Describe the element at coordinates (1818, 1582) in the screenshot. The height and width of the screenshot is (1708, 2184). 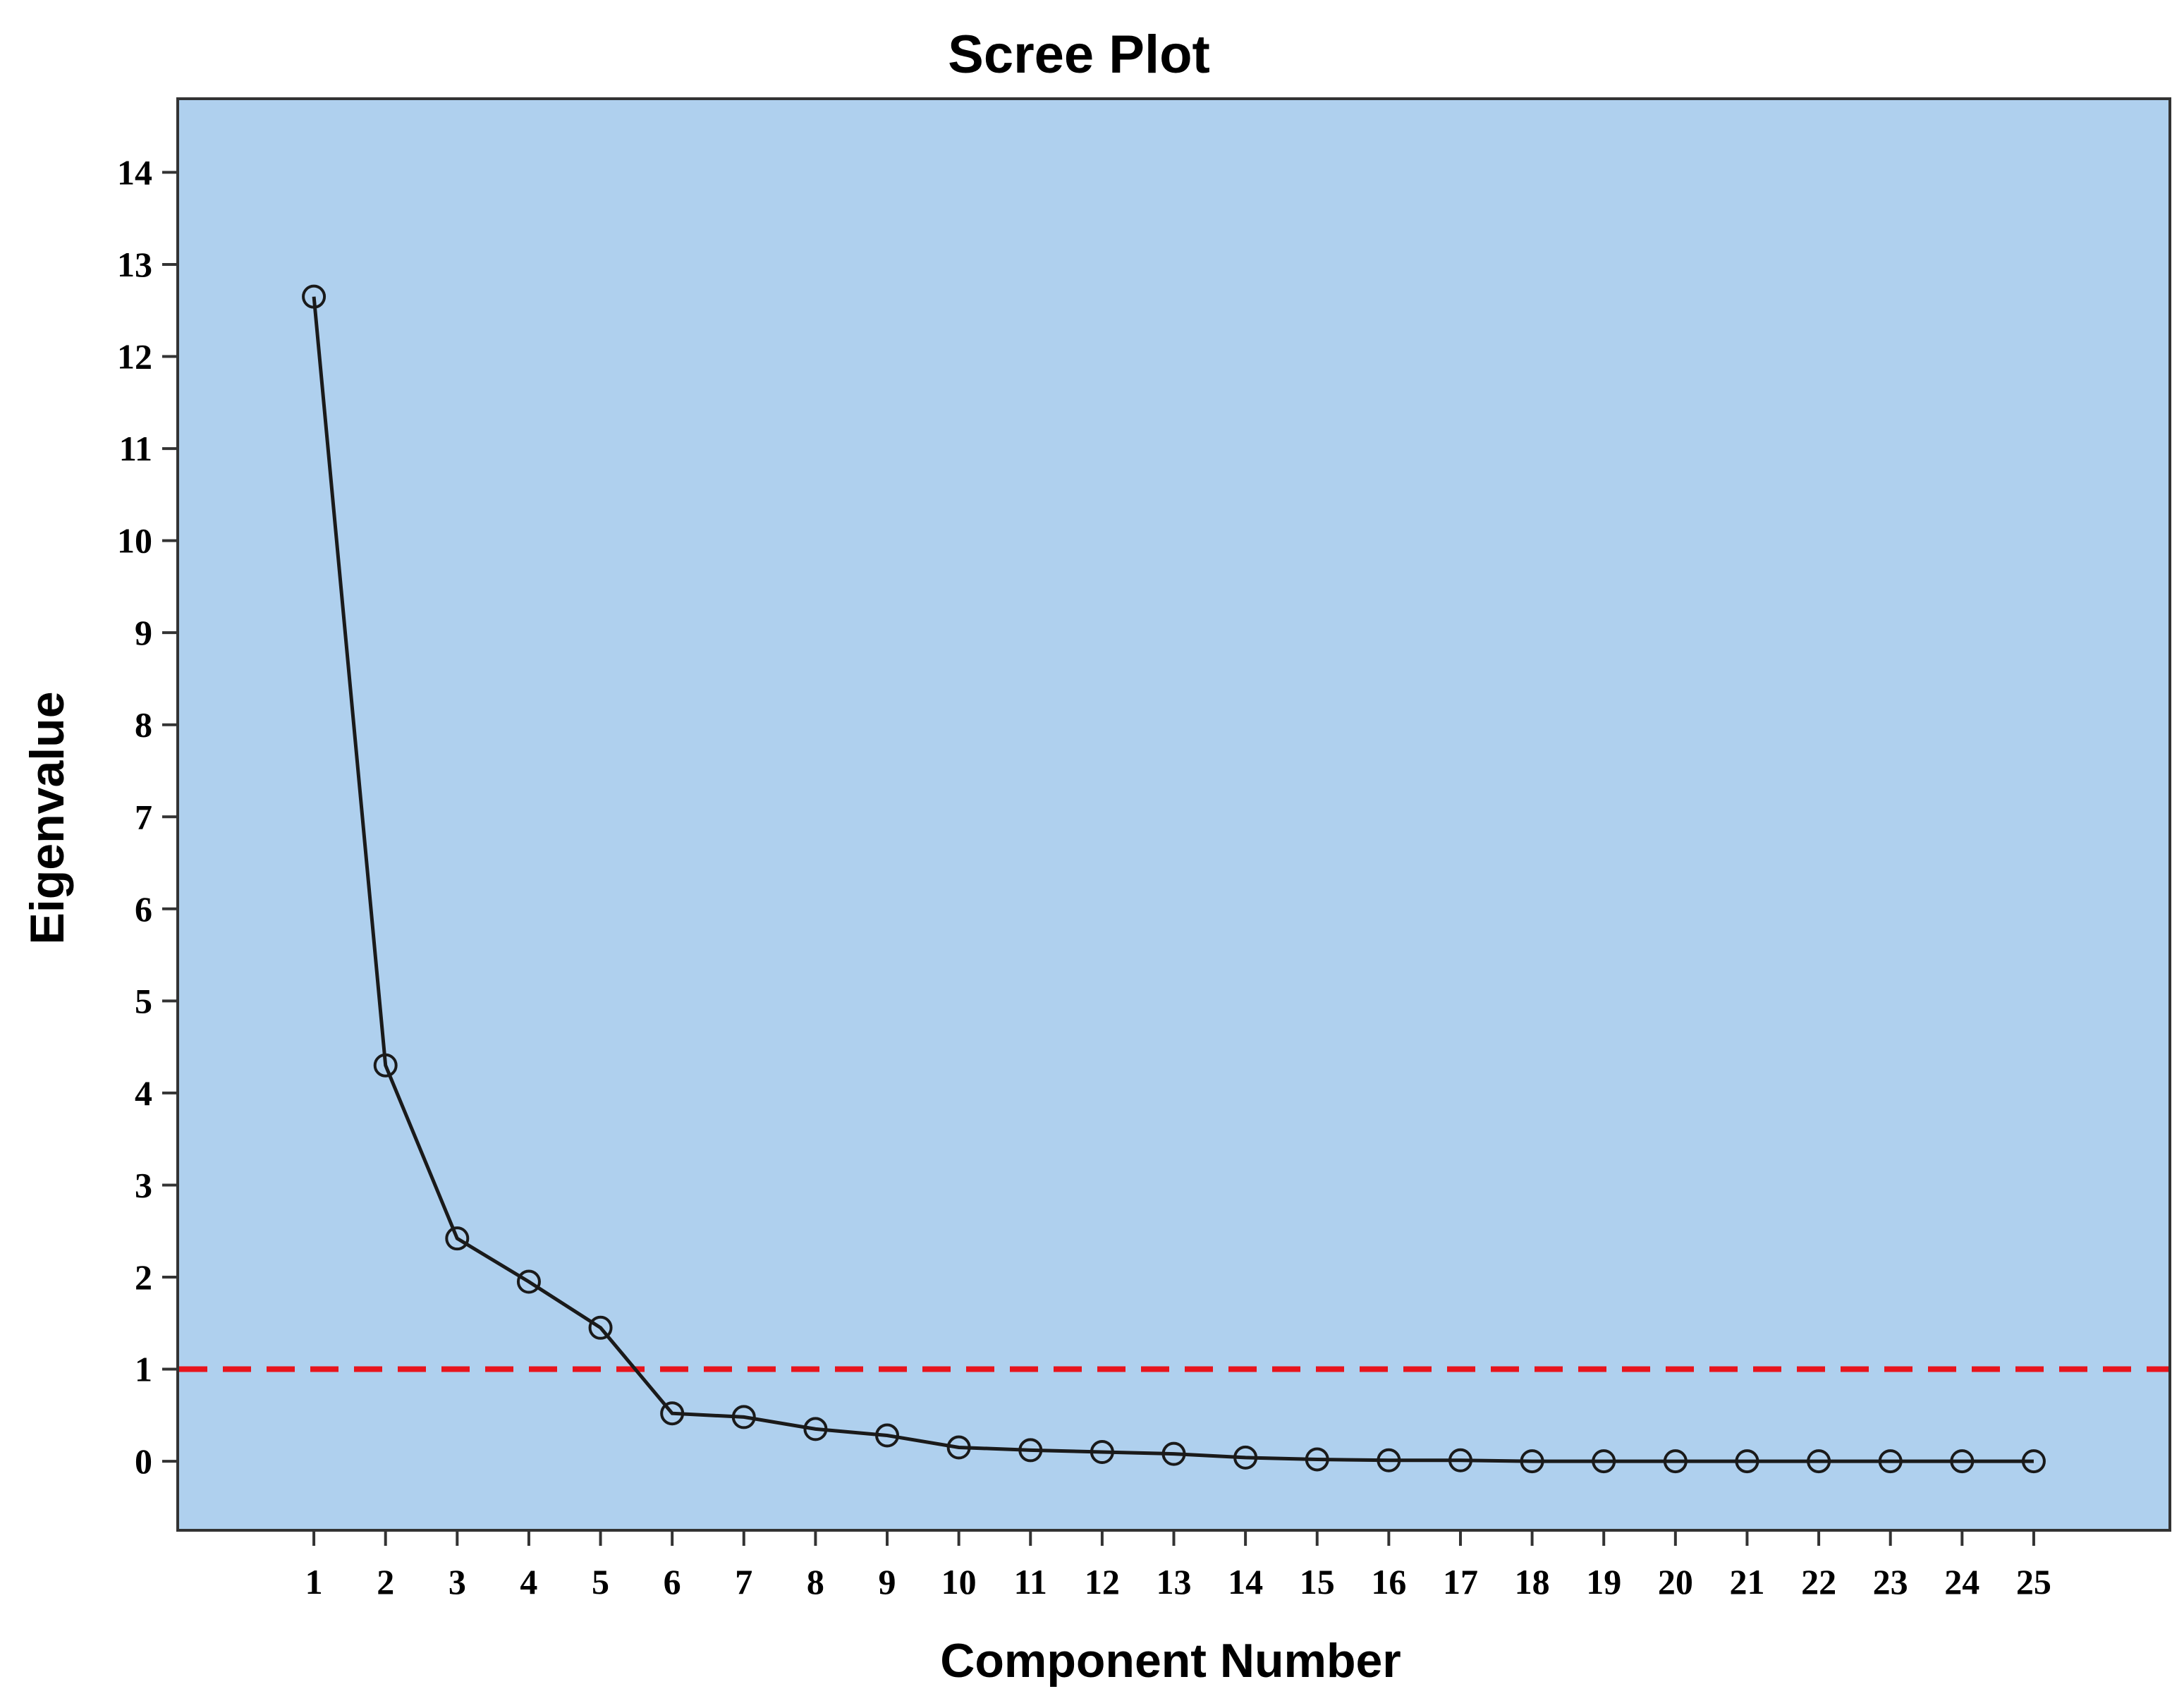
I see `x-tick-label: 22` at that location.